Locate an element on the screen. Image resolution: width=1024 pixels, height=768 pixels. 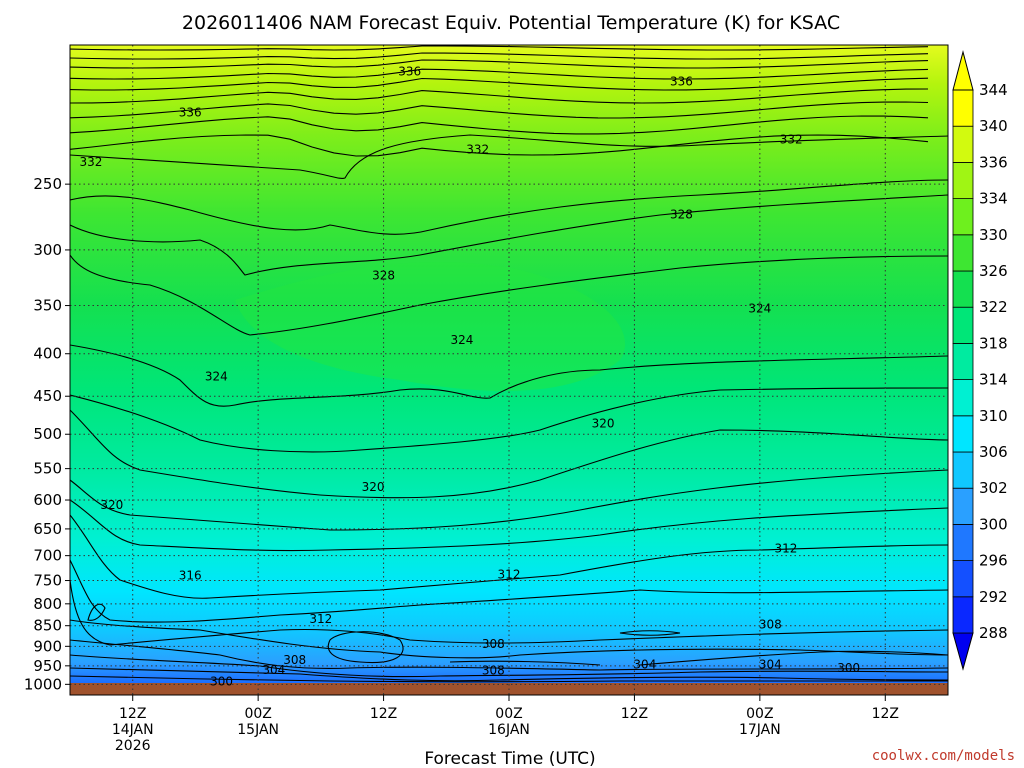
x-tick-label-12-0: 12Z is located at coordinates (132, 714).